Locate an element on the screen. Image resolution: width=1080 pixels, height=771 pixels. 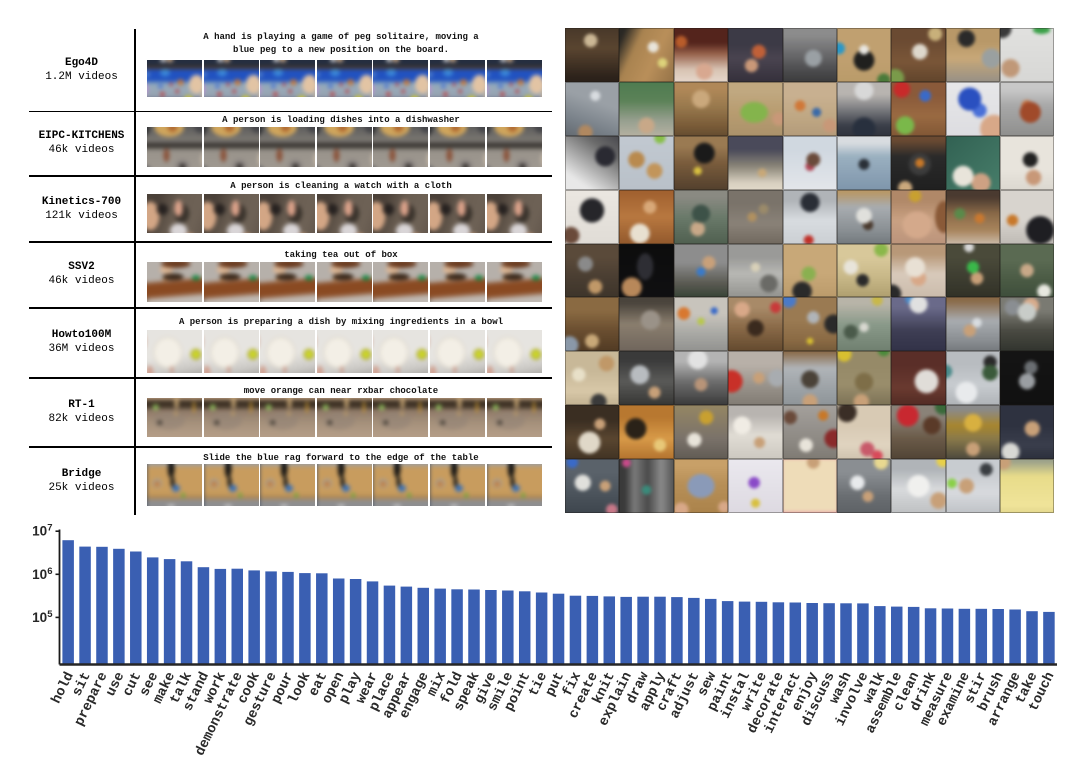
svg-text: 10⁶ is located at coordinates (42, 574).